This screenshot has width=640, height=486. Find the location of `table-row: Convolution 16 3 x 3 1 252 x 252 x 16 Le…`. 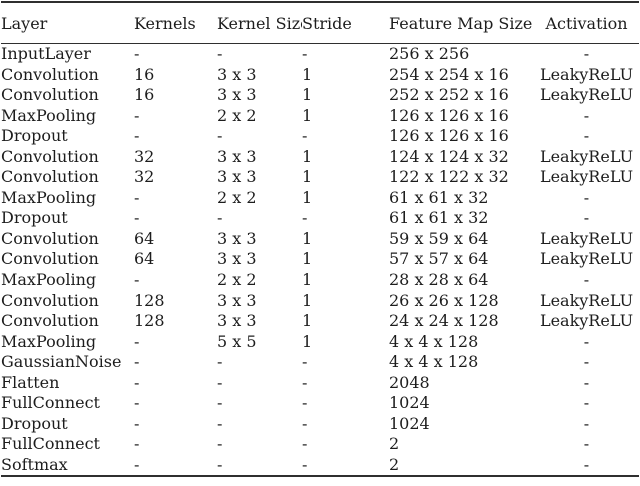

table-row: Convolution 16 3 x 3 1 252 x 252 x 16 Le… is located at coordinates (320, 95).